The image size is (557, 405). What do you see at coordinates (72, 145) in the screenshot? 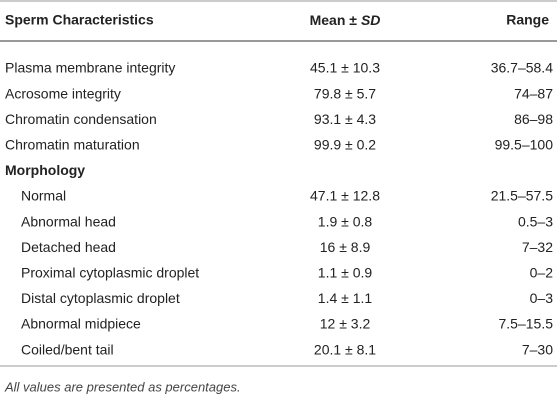
I see `row-label: Chromatin maturation` at bounding box center [72, 145].